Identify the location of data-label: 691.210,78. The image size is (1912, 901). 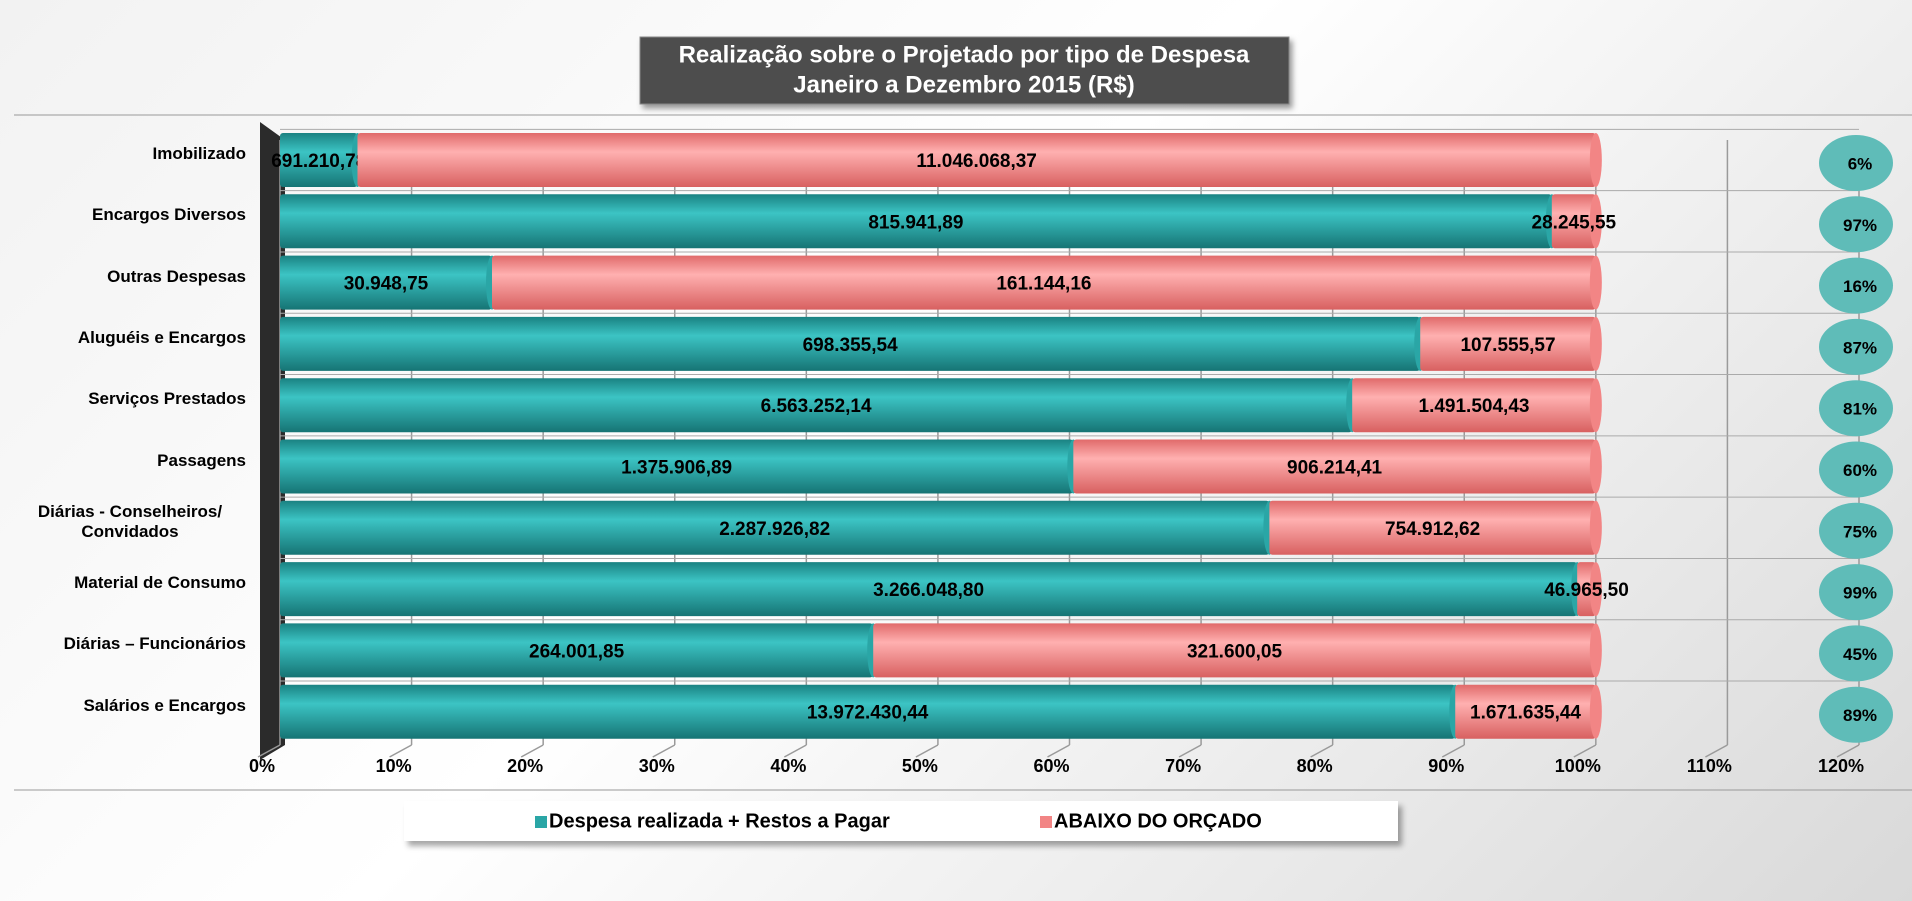
(318, 161).